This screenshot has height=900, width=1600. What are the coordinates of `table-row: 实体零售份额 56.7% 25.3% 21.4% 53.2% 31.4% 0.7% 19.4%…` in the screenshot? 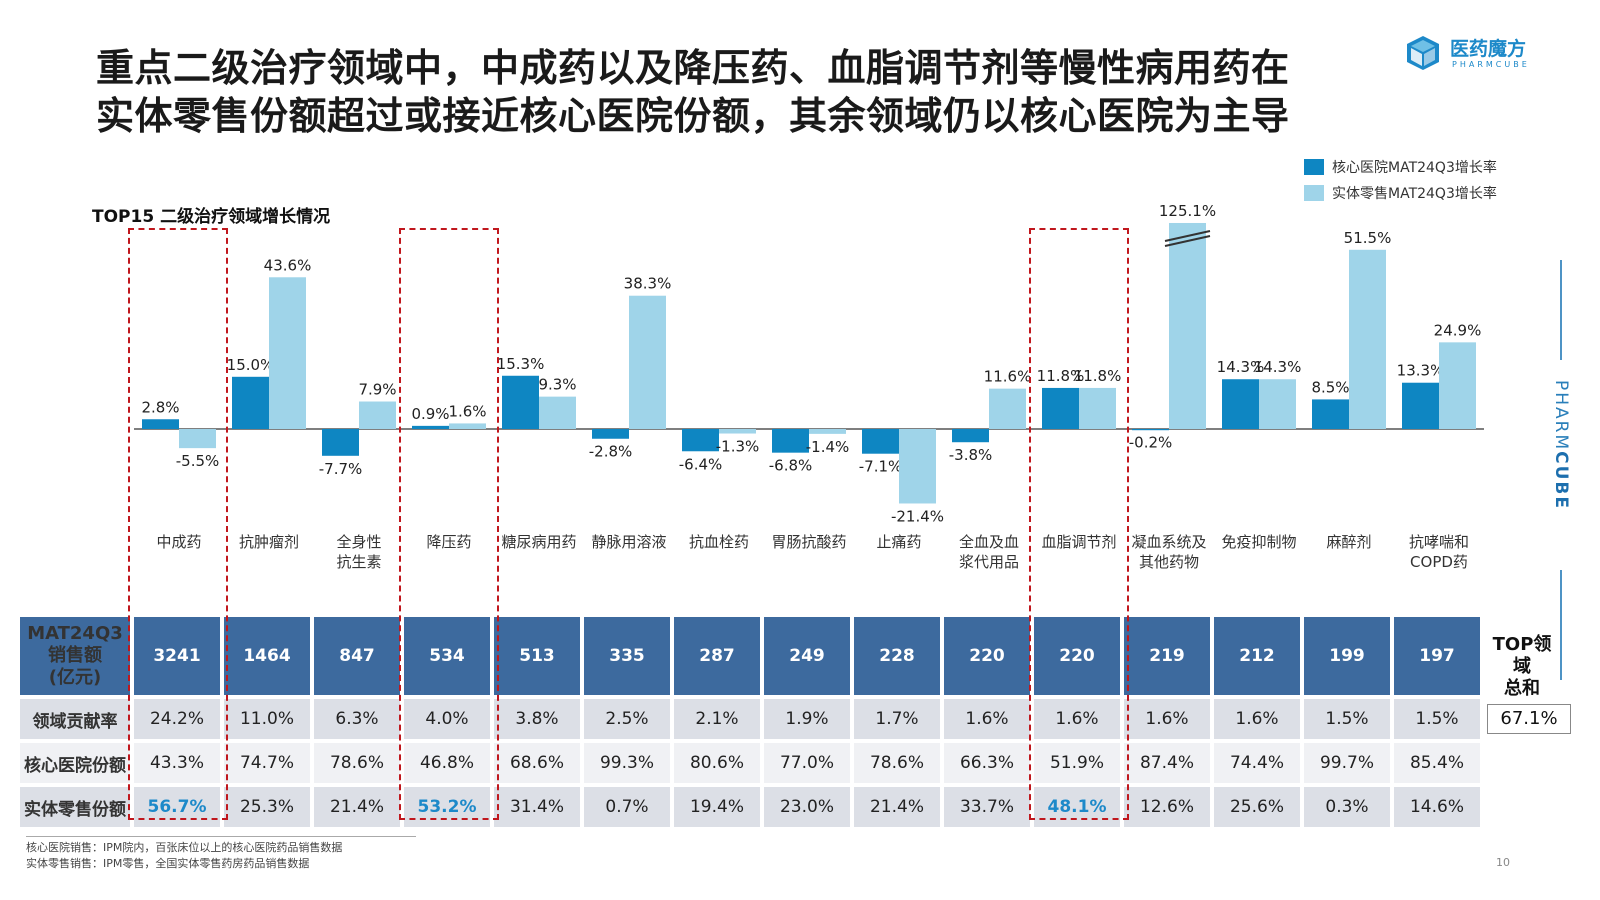 It's located at (750, 807).